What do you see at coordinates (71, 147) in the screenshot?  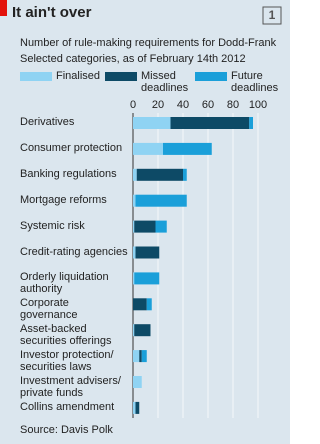 I see `y-tick-label: Consumer protection` at bounding box center [71, 147].